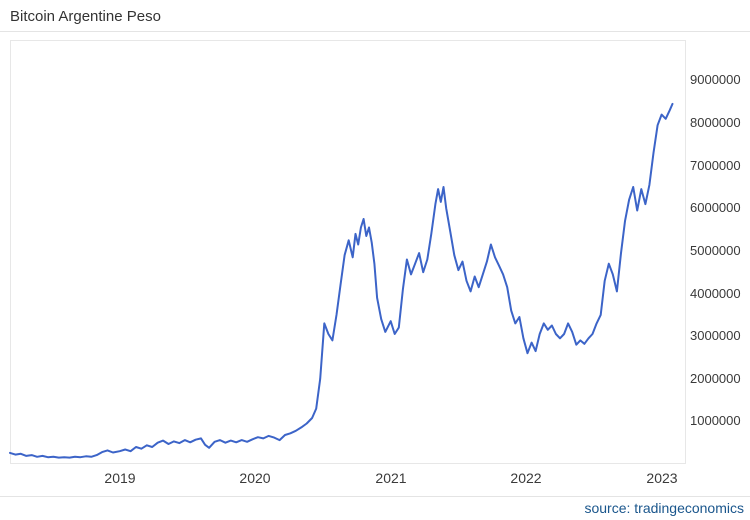 The width and height of the screenshot is (750, 520). Describe the element at coordinates (391, 478) in the screenshot. I see `x-axis-label: 2021` at that location.